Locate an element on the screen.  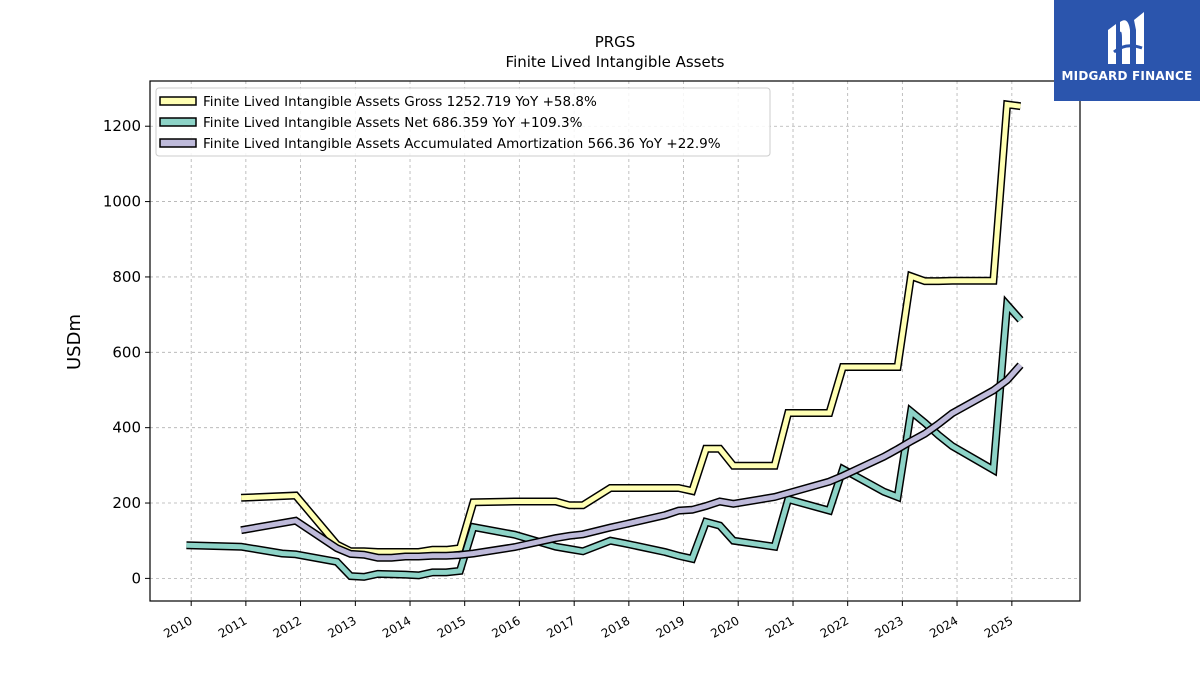
x-tick-label: 2023 is located at coordinates (888, 626).